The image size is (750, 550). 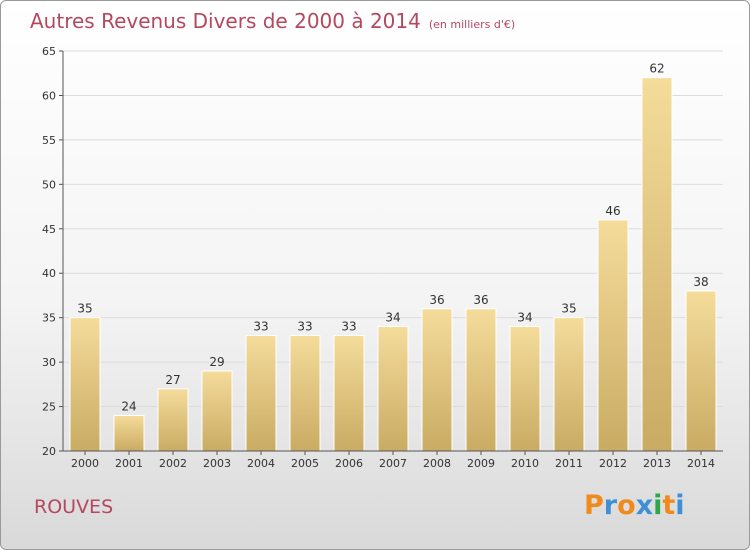 What do you see at coordinates (49, 184) in the screenshot?
I see `y-tick-label: 50` at bounding box center [49, 184].